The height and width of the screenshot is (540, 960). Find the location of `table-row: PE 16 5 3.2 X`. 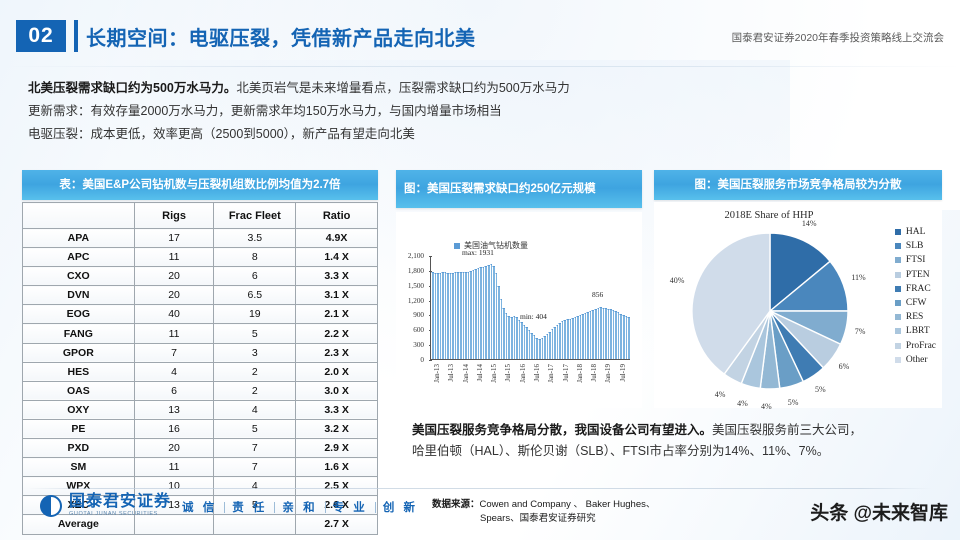

table-row: PE 16 5 3.2 X is located at coordinates (200, 429).